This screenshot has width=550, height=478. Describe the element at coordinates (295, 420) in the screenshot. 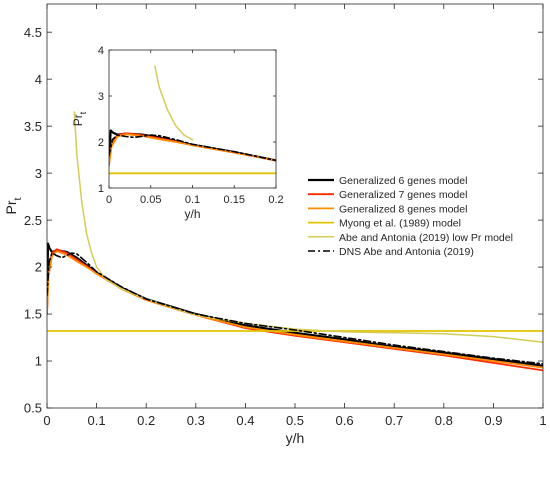

I see `main-x-tick-label: 0.5` at that location.